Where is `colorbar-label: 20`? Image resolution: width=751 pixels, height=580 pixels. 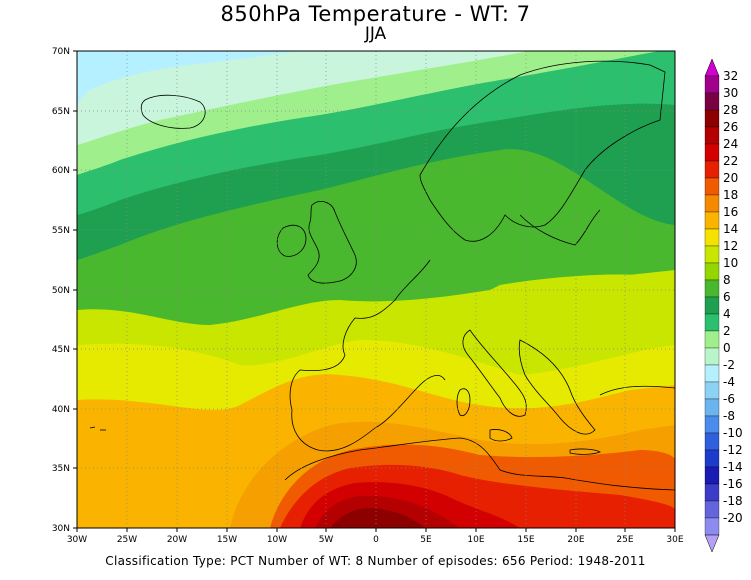
colorbar-label: 20 is located at coordinates (730, 178).